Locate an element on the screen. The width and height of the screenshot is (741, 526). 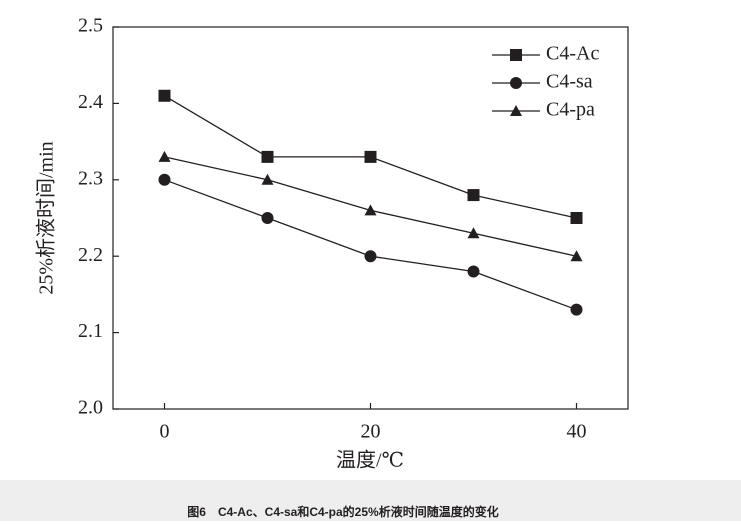
x-tick-label: 0 is located at coordinates (165, 432).